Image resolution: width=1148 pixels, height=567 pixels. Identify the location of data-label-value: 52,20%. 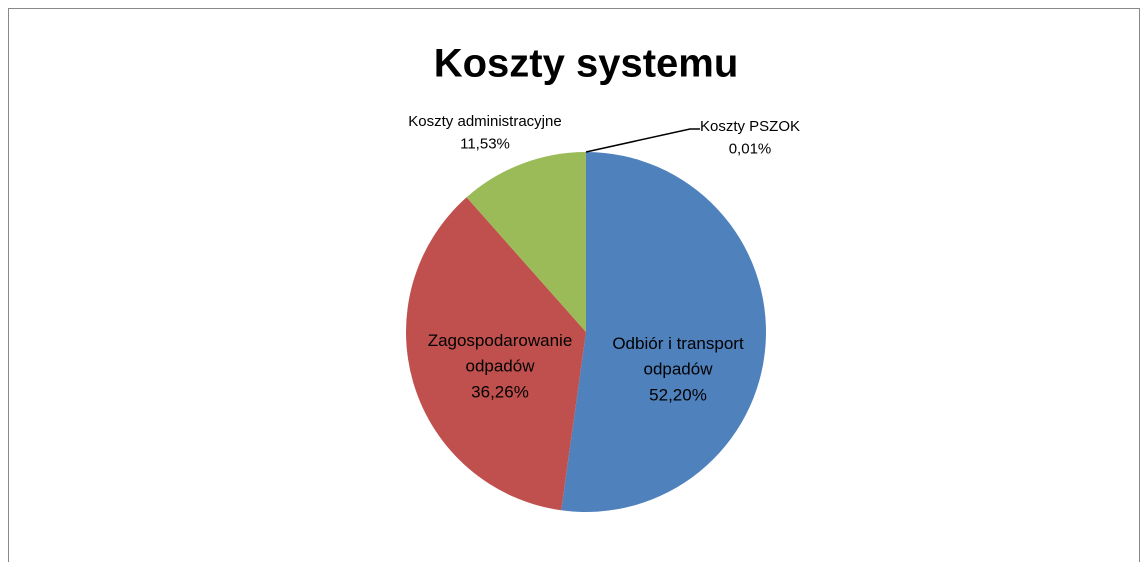
(678, 394).